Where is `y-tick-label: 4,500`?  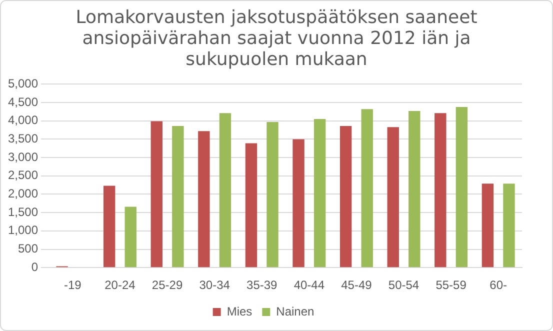 y-tick-label: 4,500 is located at coordinates (23, 101).